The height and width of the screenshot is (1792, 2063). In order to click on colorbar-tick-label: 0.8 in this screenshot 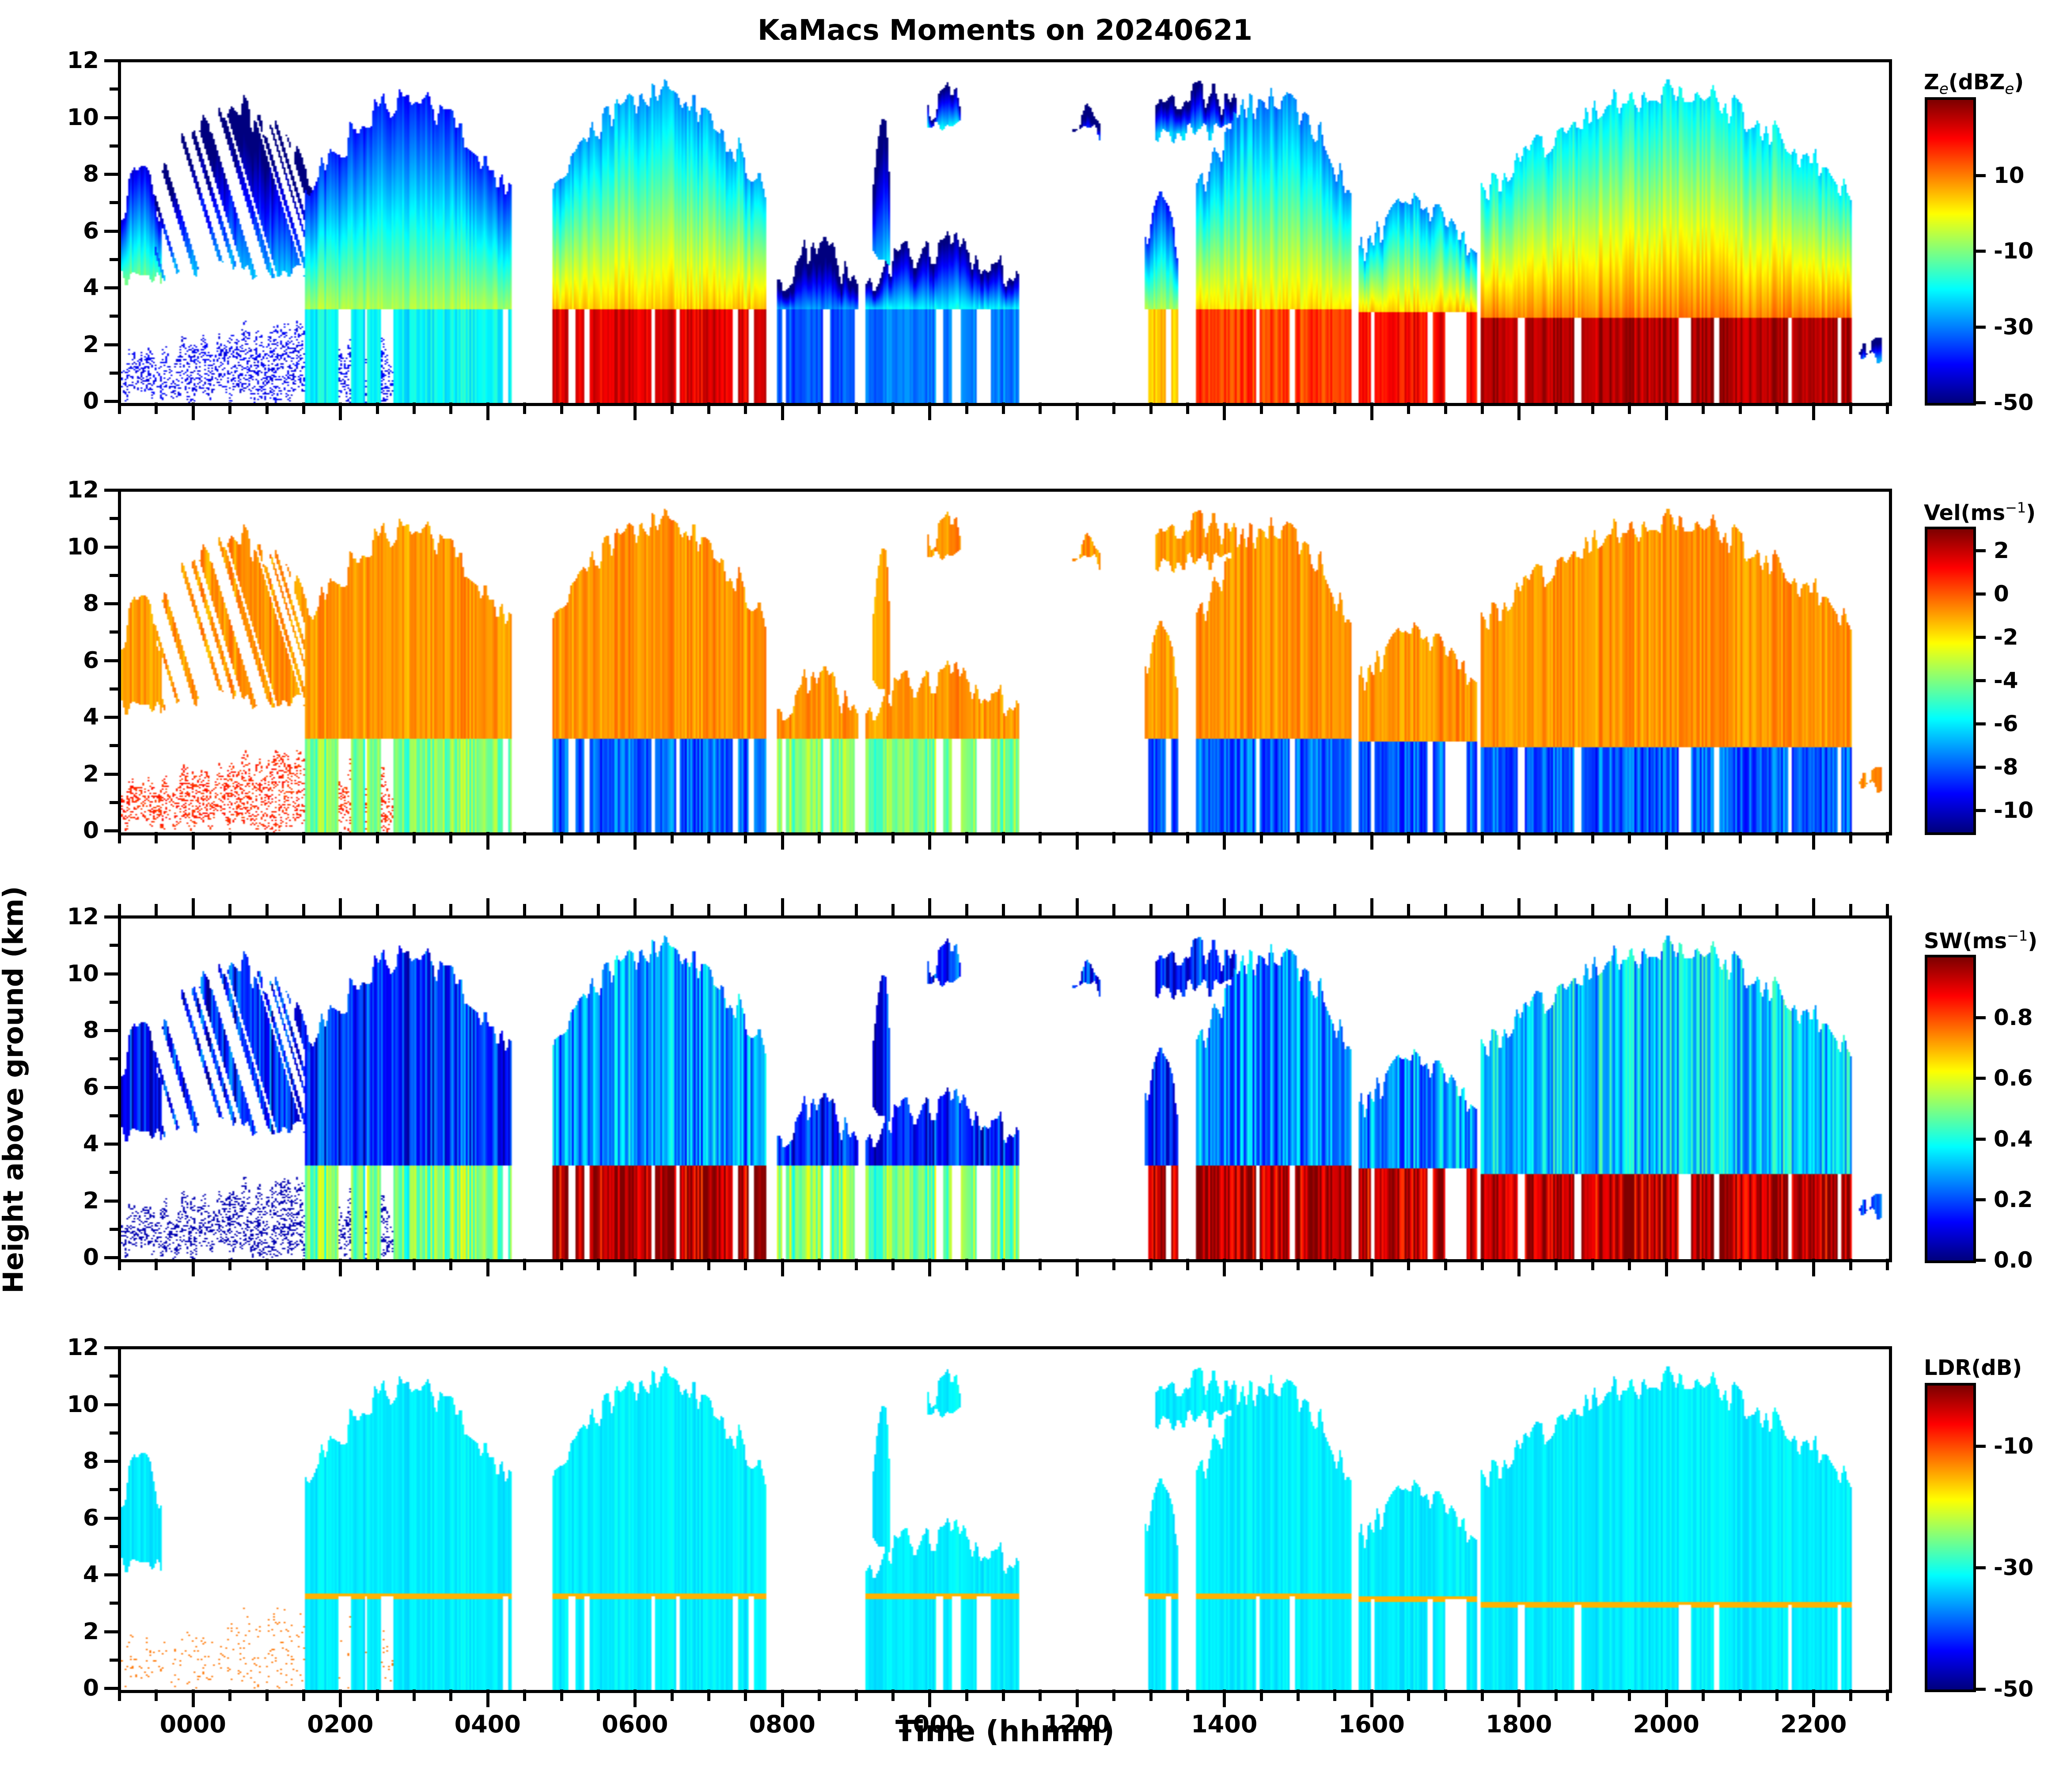, I will do `click(2013, 1018)`.